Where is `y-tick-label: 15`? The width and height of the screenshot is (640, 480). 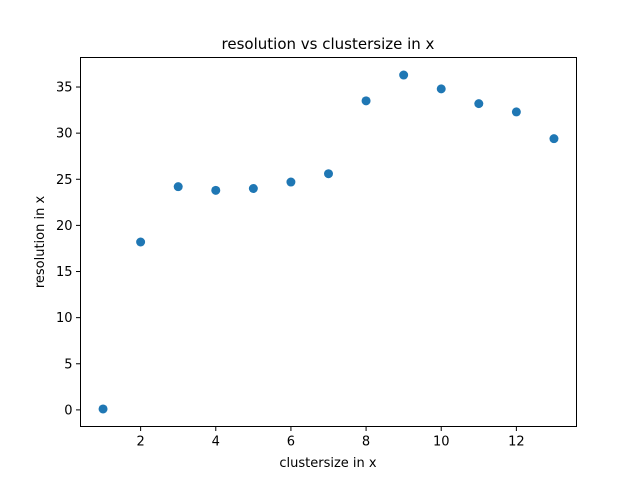 y-tick-label: 15 is located at coordinates (64, 272).